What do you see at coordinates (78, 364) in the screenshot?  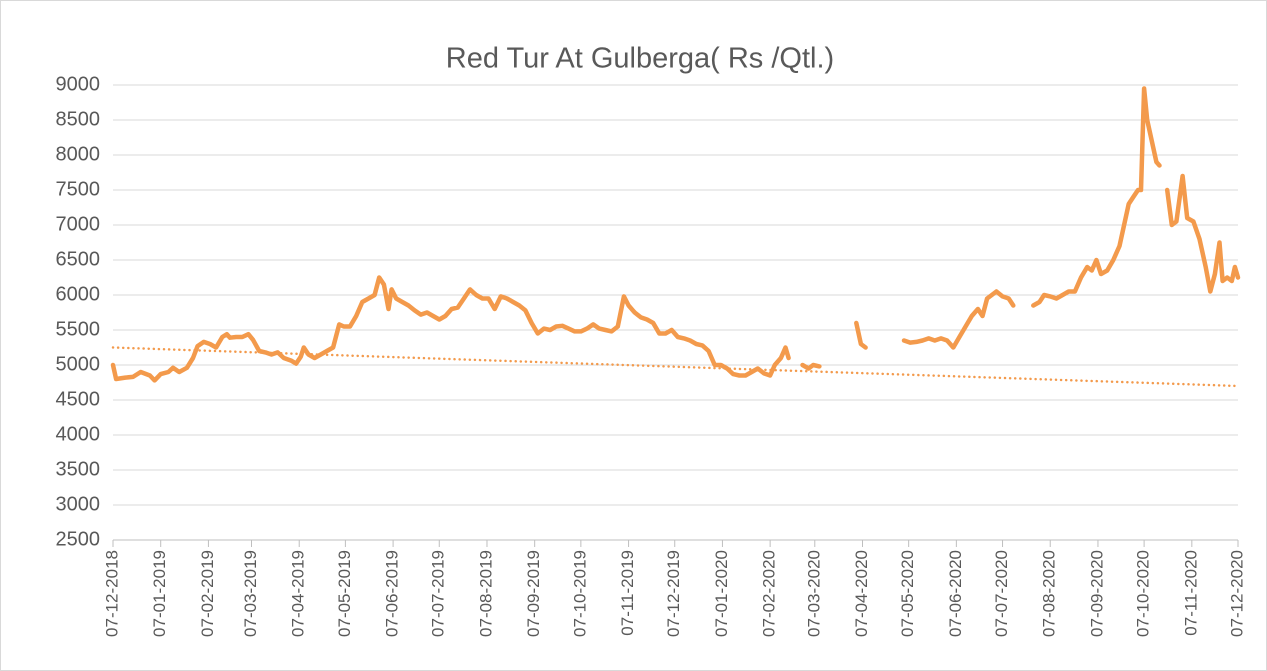 I see `y-tick-label: 5000` at bounding box center [78, 364].